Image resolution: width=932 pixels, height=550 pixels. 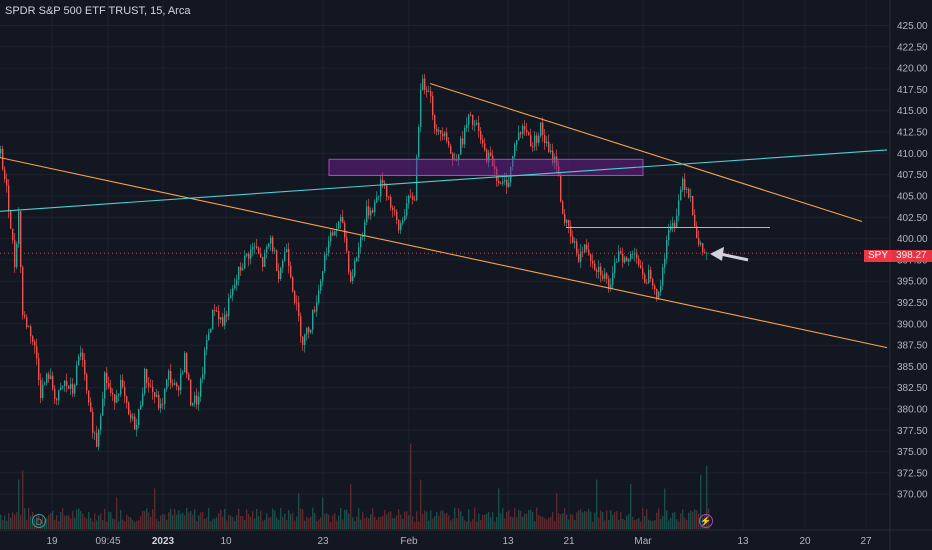 I want to click on price-axis-label: 417.50, so click(x=912, y=90).